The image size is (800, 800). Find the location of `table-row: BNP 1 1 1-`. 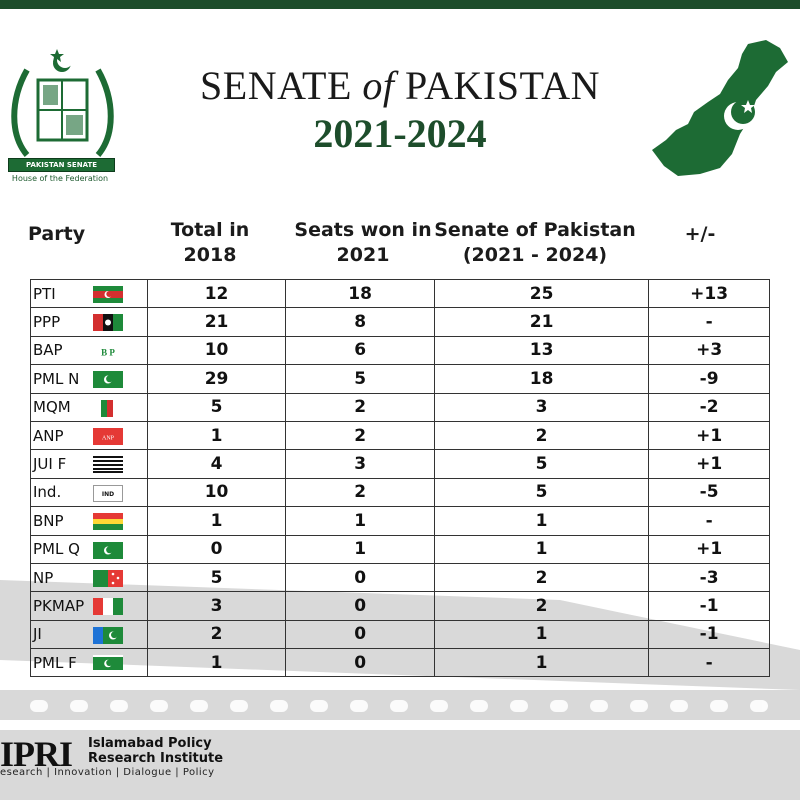

table-row: BNP 1 1 1- is located at coordinates (400, 521).